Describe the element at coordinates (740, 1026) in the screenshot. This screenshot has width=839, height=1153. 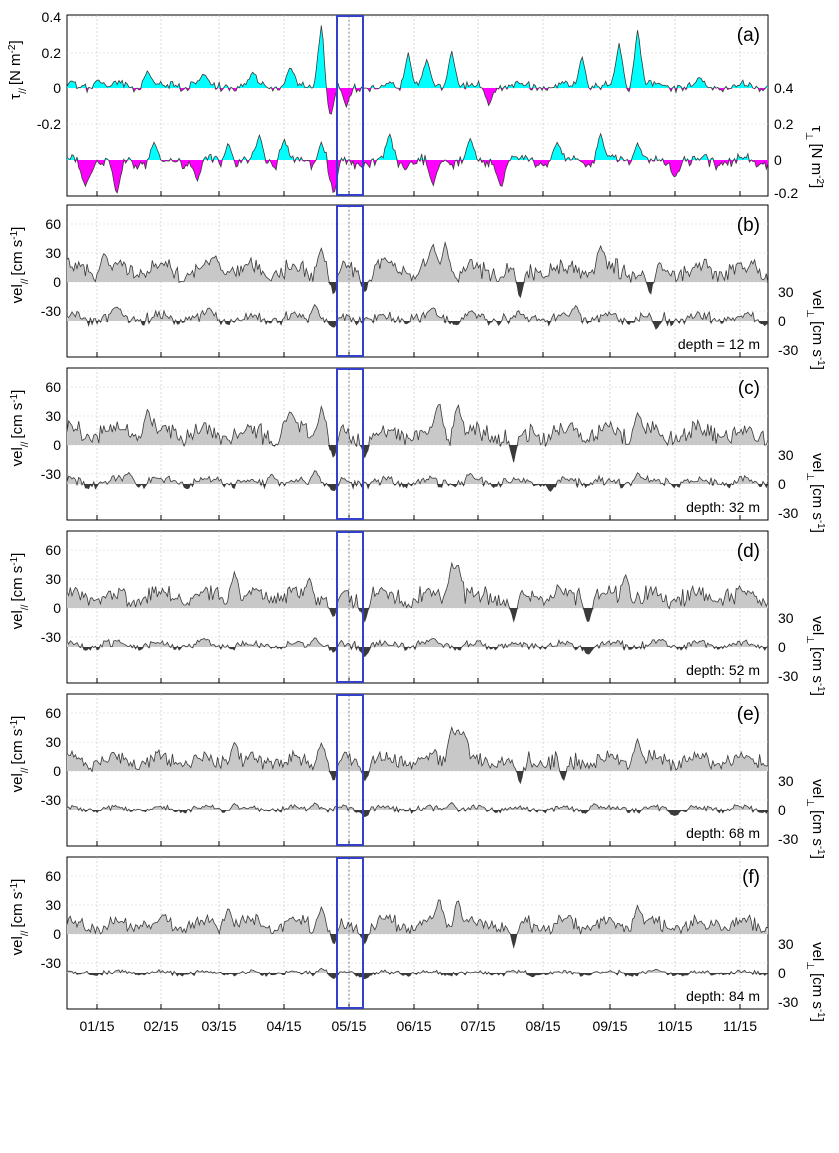
I see `x-tick-label: 11/15` at that location.